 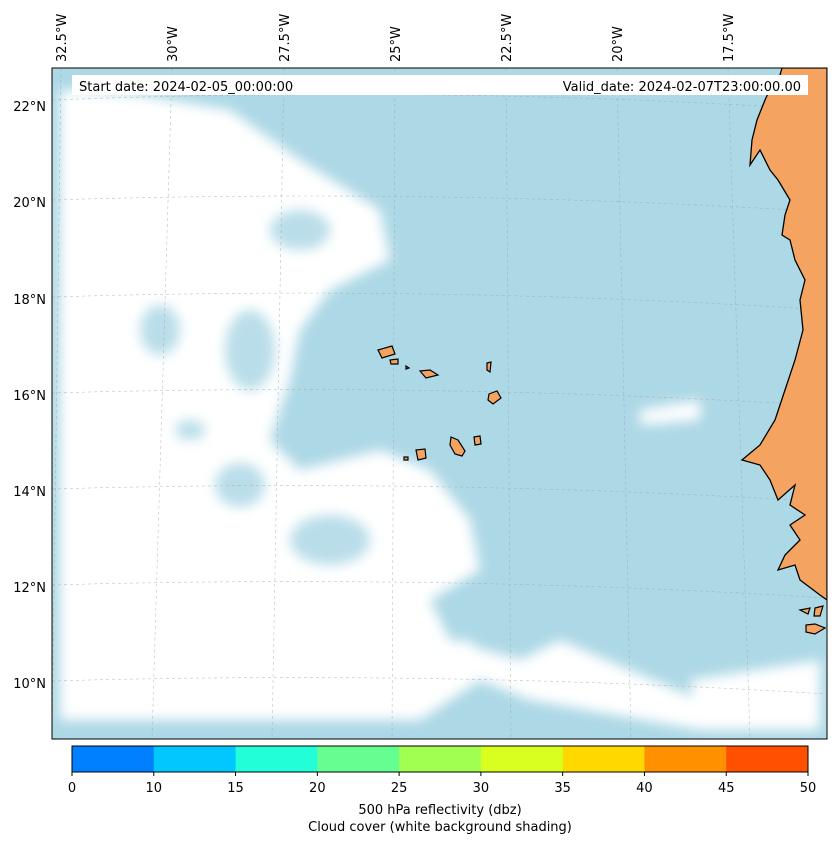 What do you see at coordinates (285, 38) in the screenshot?
I see `lon-label: 27.5°W` at bounding box center [285, 38].